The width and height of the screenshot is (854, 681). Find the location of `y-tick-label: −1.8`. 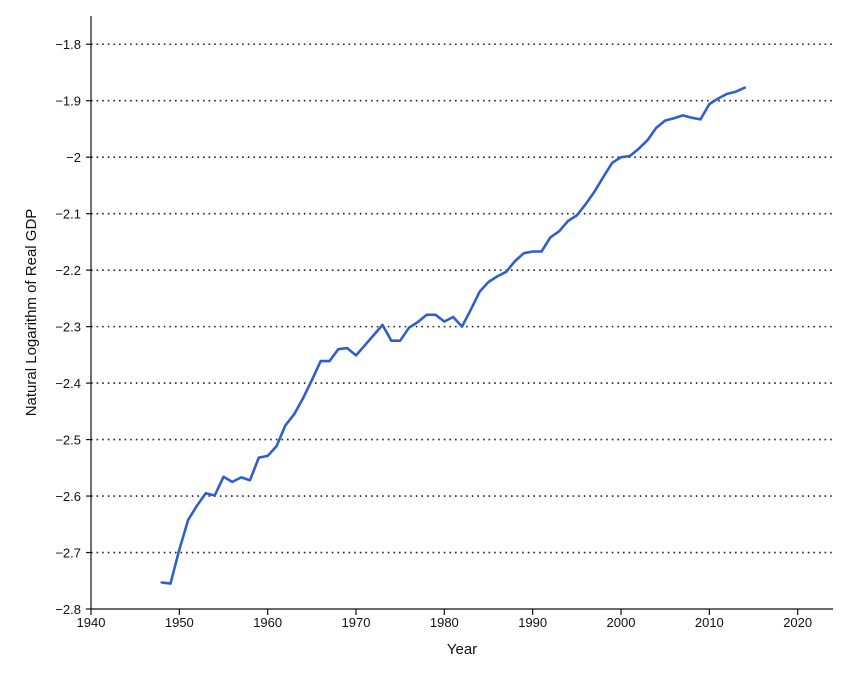

y-tick-label: −1.8 is located at coordinates (68, 44).